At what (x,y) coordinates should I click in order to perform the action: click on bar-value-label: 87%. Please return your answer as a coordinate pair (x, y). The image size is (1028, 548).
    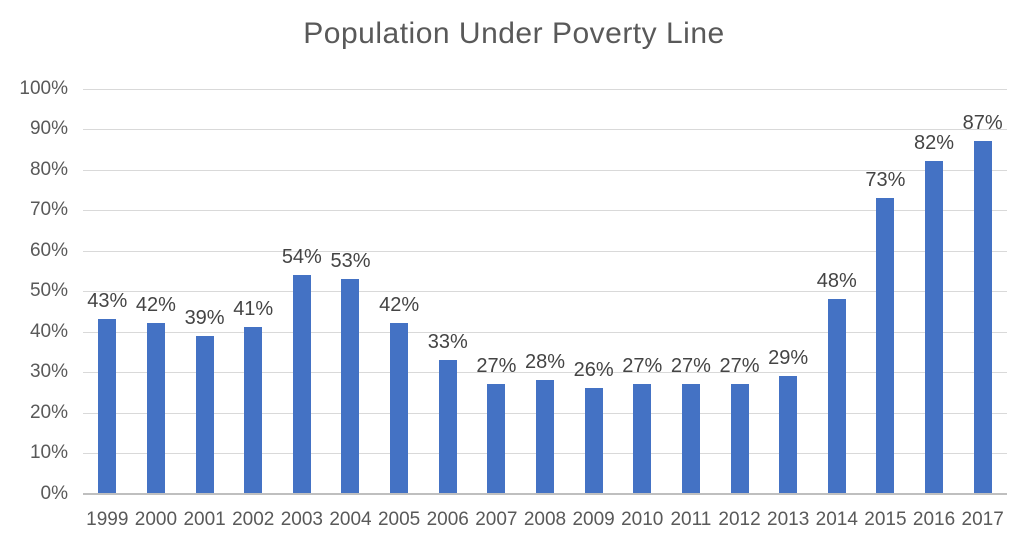
    Looking at the image, I should click on (982, 123).